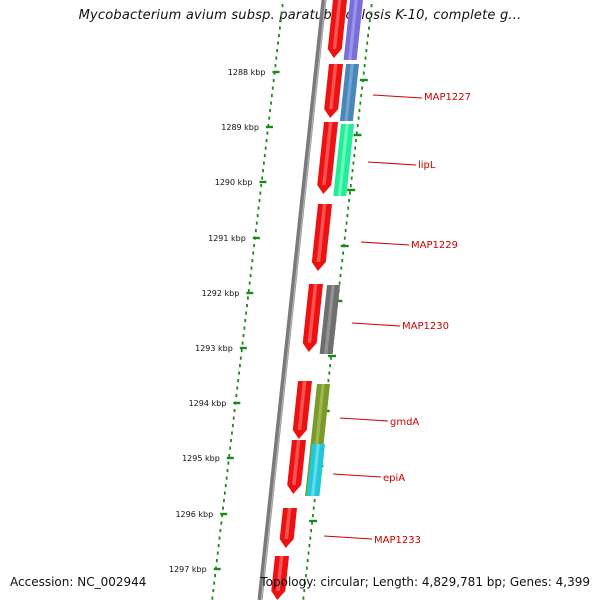  I want to click on tick-label: 1293 kbp, so click(214, 348).